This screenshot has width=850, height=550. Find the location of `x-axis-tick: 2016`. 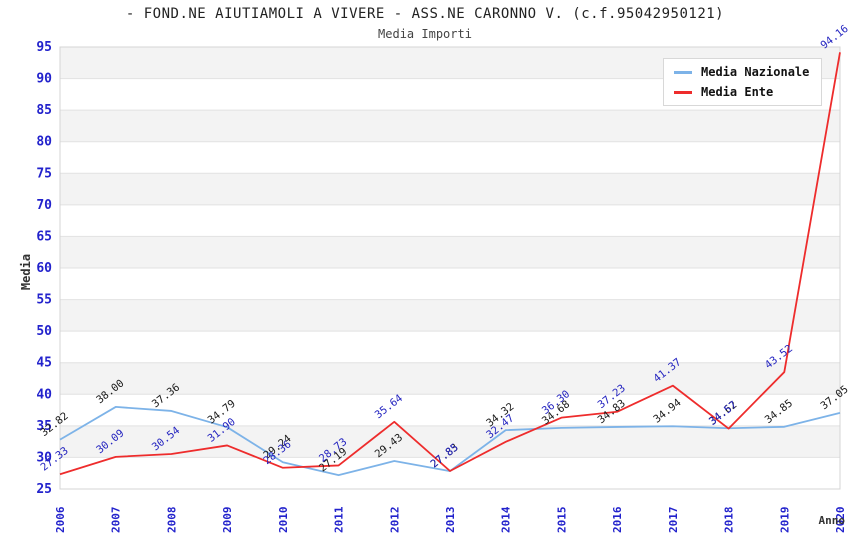

x-axis-tick: 2016 is located at coordinates (617, 519).